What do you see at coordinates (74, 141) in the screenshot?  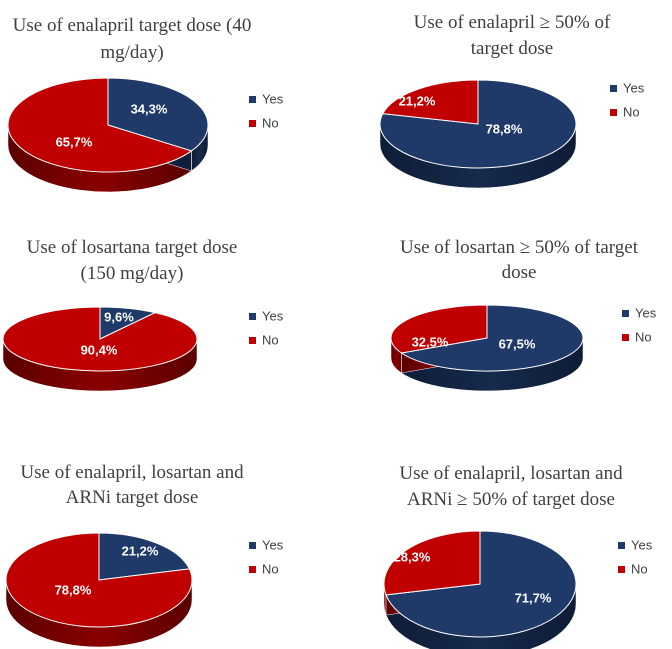 I see `data-label-no: 65,7%` at bounding box center [74, 141].